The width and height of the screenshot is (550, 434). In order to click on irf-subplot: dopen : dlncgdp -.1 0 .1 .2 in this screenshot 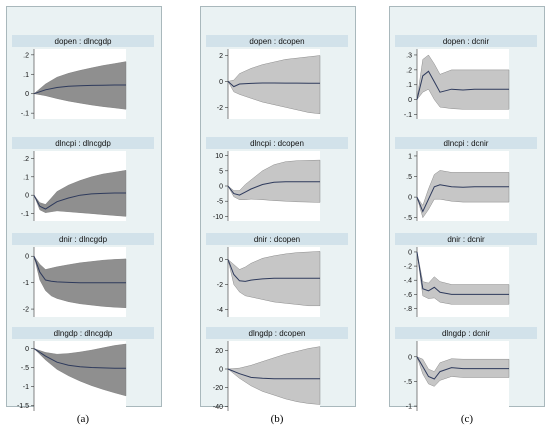, I will do `click(83, 77)`.